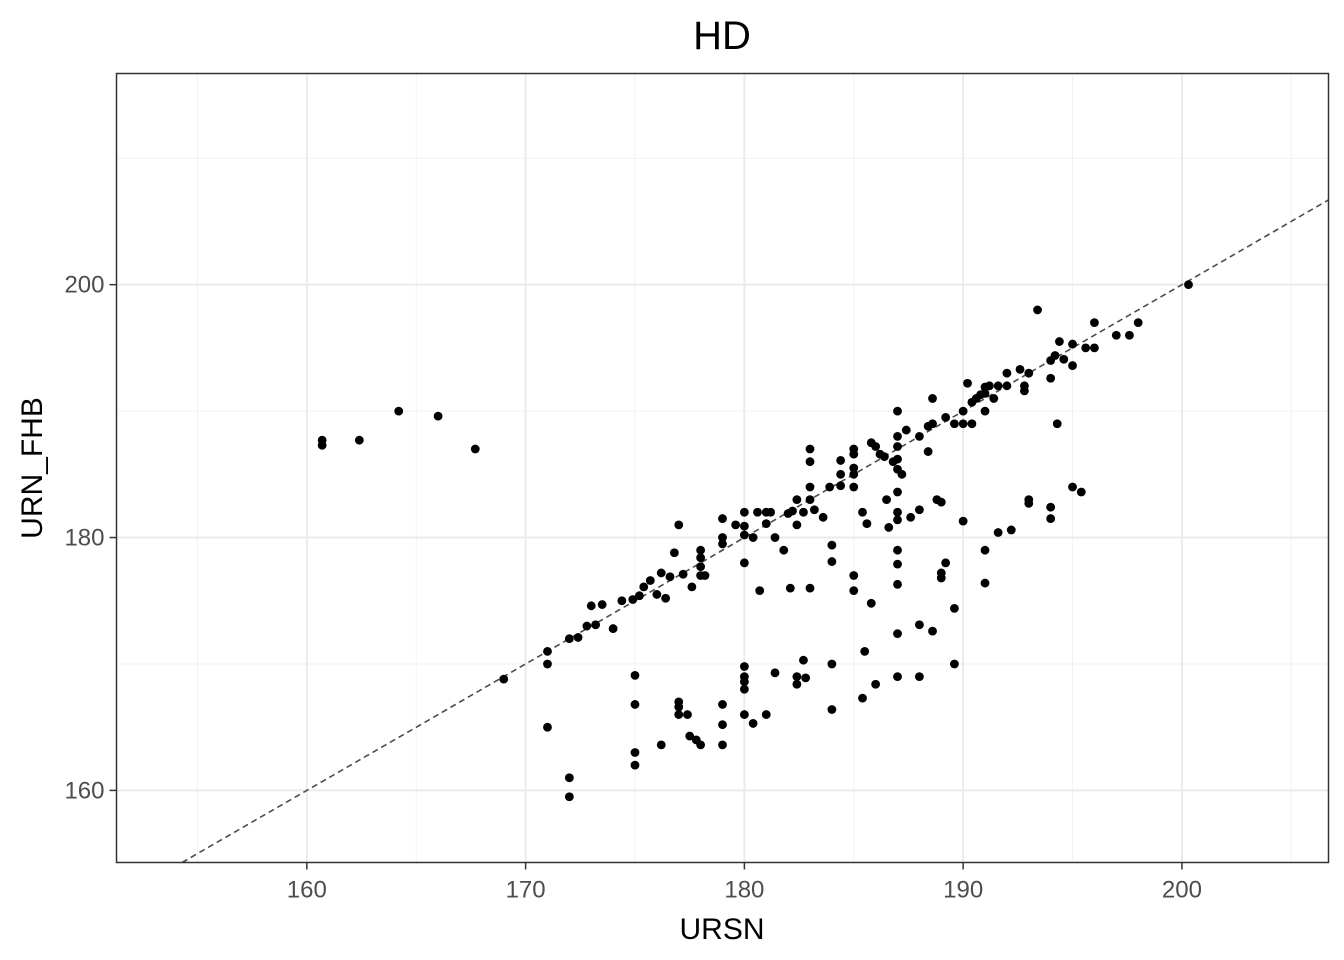 This screenshot has height=960, width=1344. What do you see at coordinates (963, 890) in the screenshot?
I see `x-tick-label: 190` at bounding box center [963, 890].